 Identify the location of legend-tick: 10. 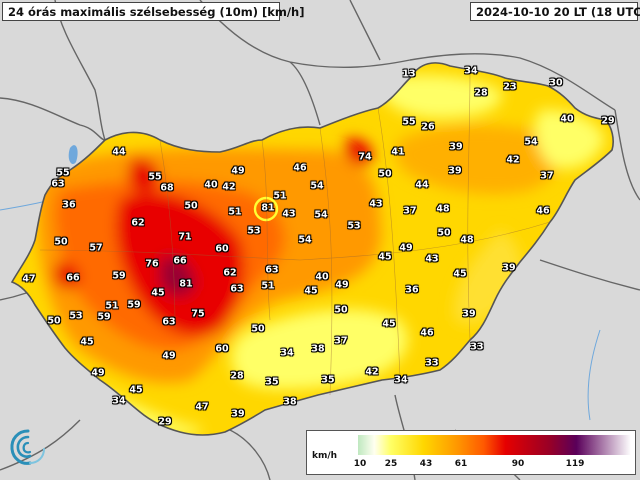
(360, 464).